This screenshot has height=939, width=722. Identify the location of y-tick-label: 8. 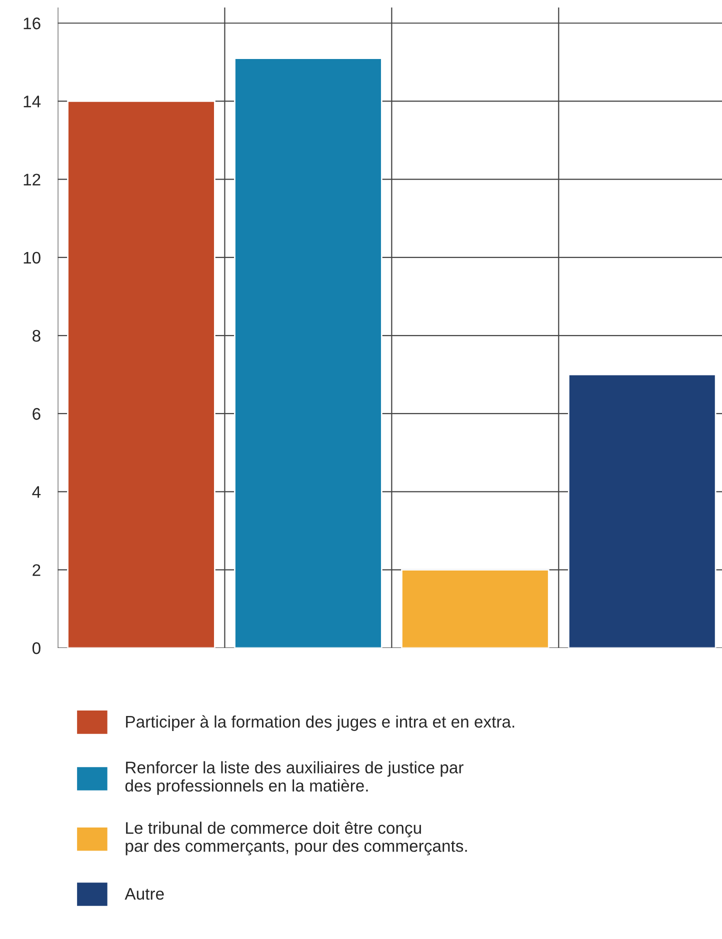
(36, 336).